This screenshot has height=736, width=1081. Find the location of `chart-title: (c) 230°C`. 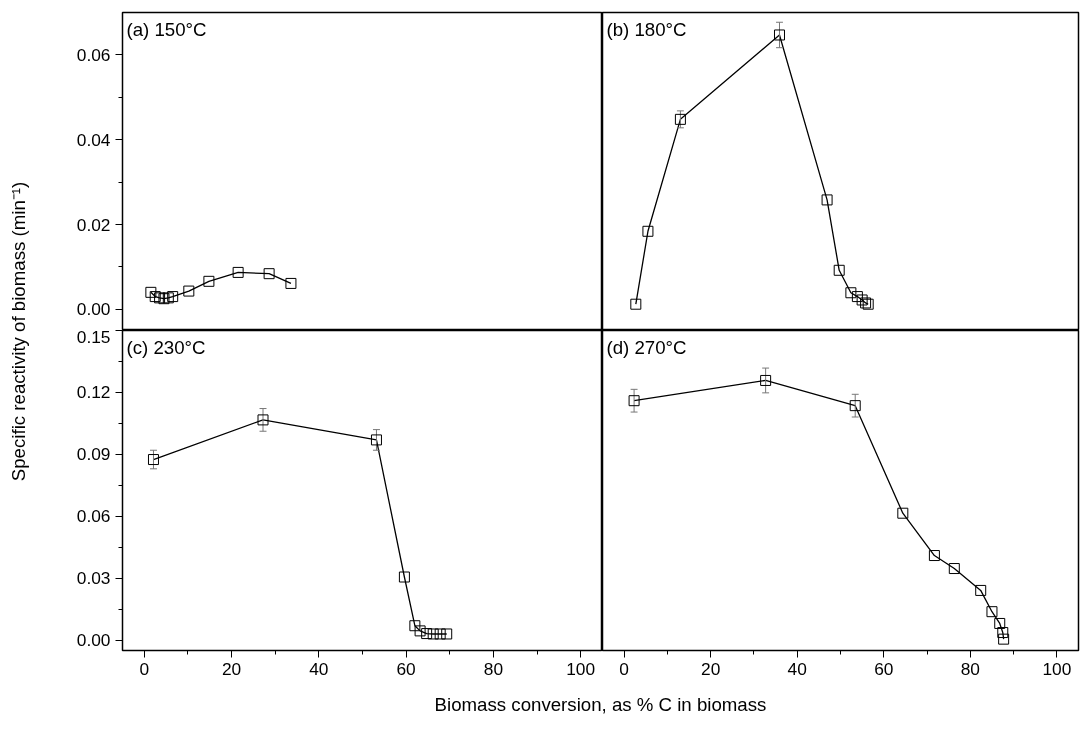

chart-title: (c) 230°C is located at coordinates (166, 347).